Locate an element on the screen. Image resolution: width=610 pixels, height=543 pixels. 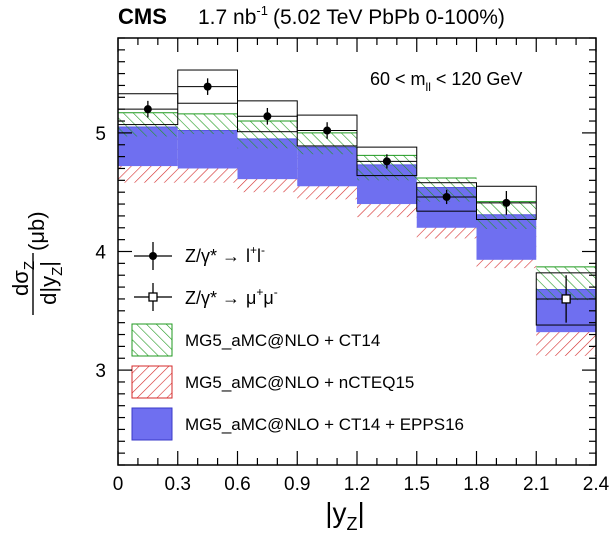
legend-boxes is located at coordinates (152, 382).